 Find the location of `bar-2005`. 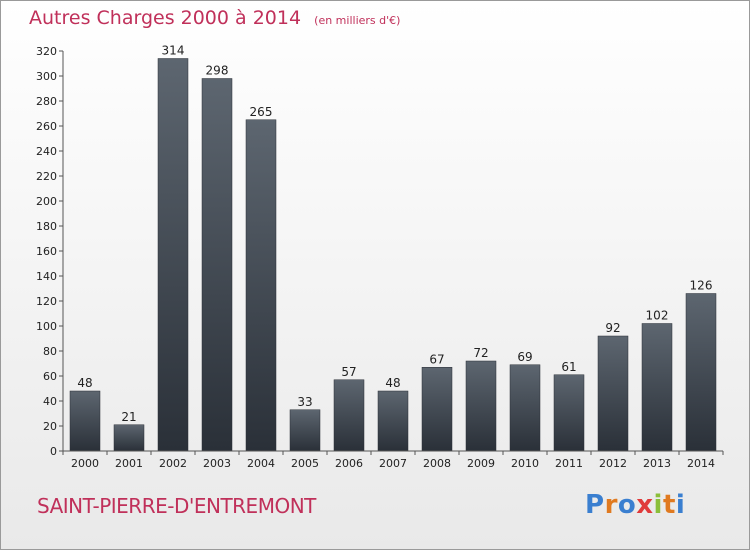

bar-2005 is located at coordinates (305, 430).